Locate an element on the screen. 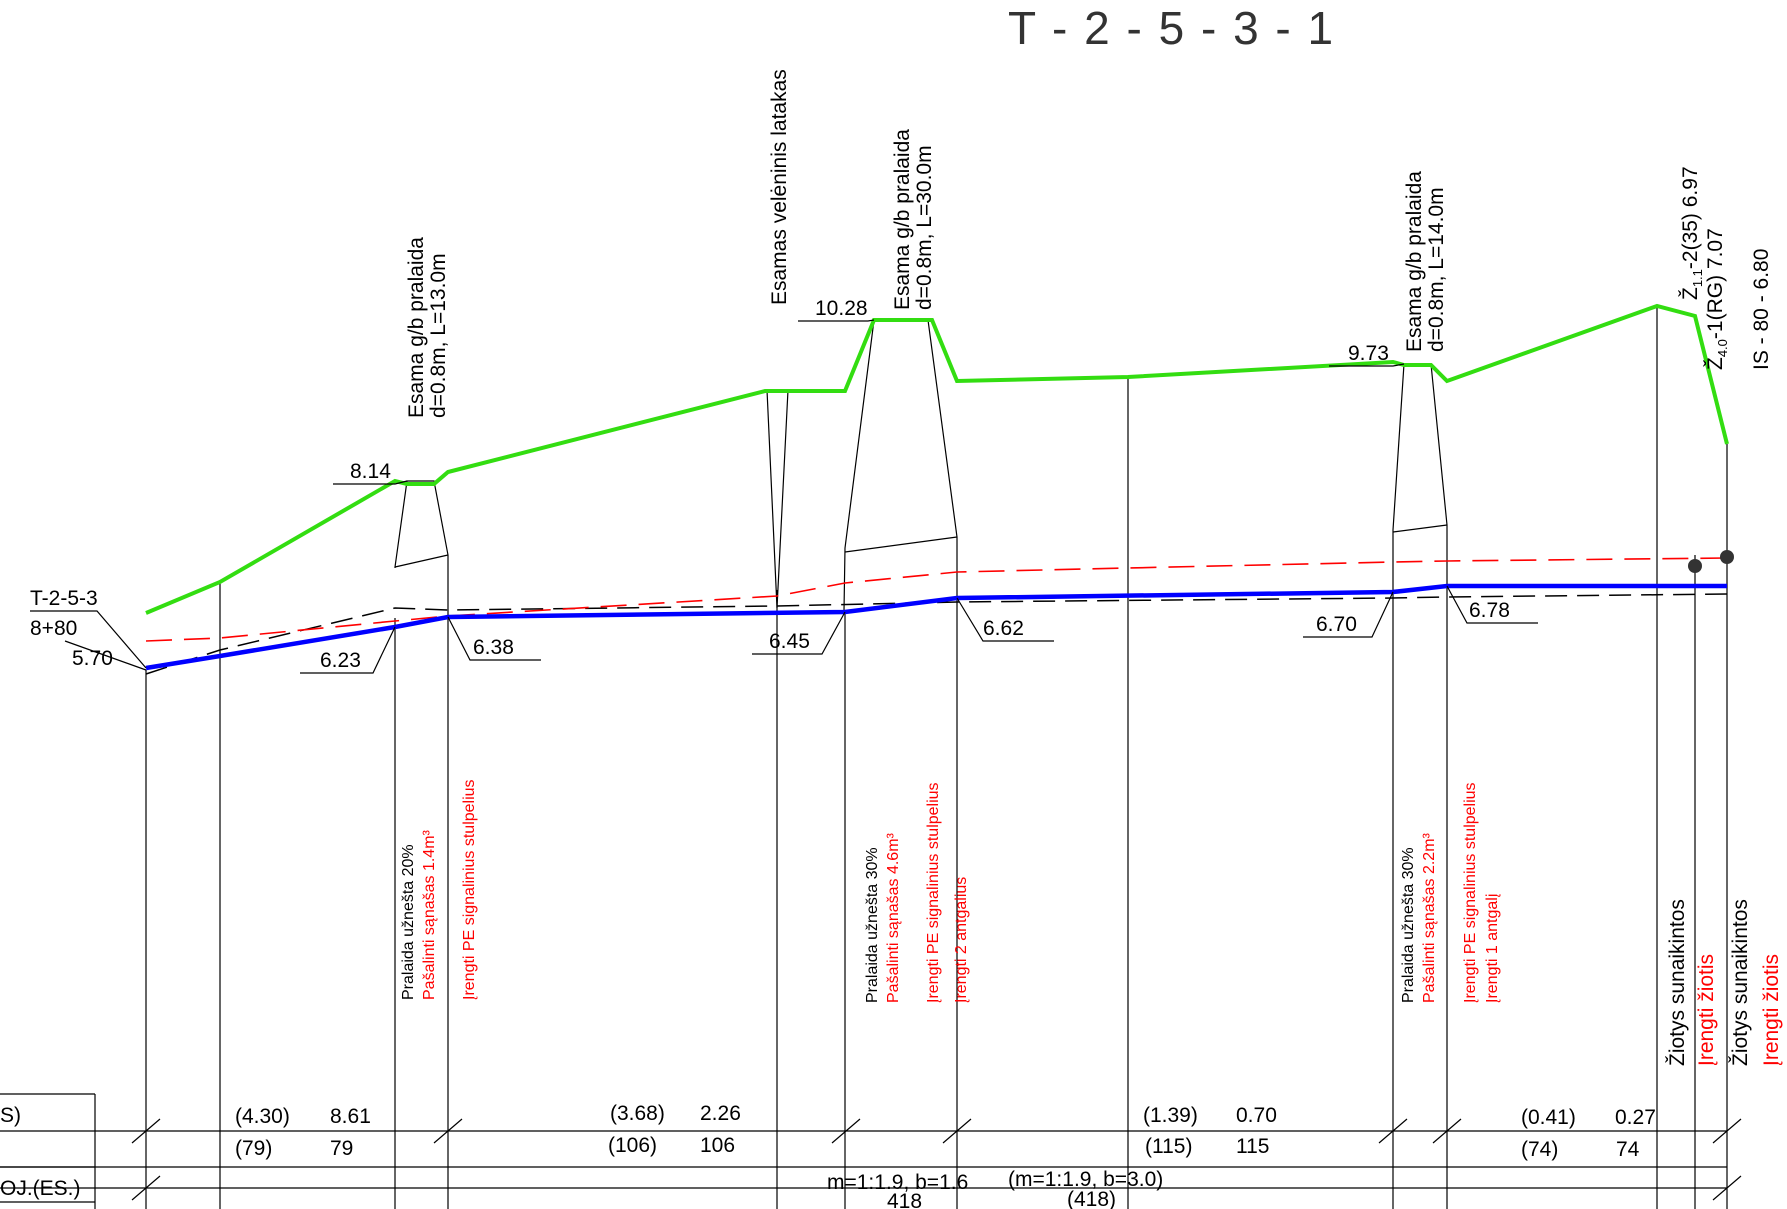  bottom-elevation-label: 6.45 is located at coordinates (789, 641).